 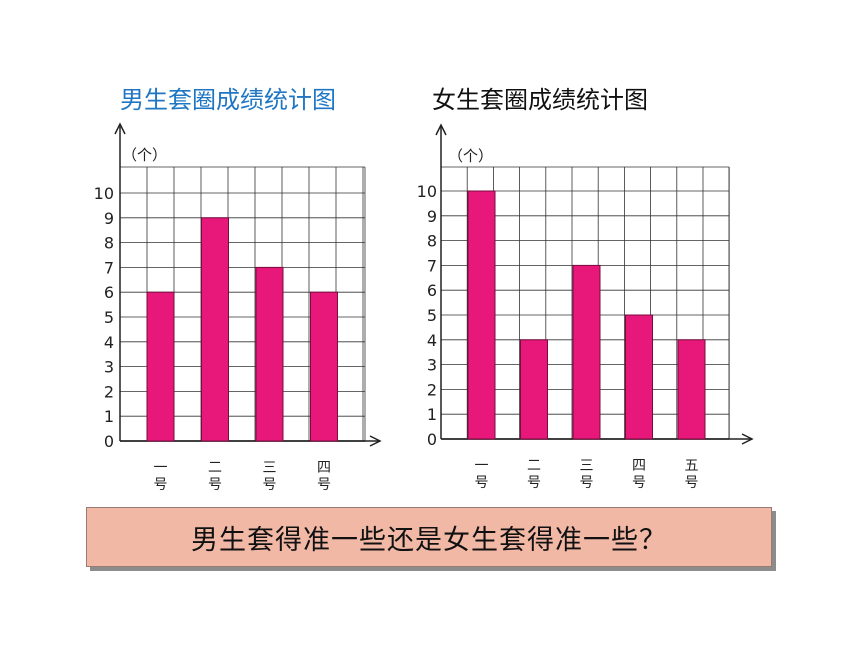 What do you see at coordinates (432, 414) in the screenshot?
I see `girls-y-tick-label: 1` at bounding box center [432, 414].